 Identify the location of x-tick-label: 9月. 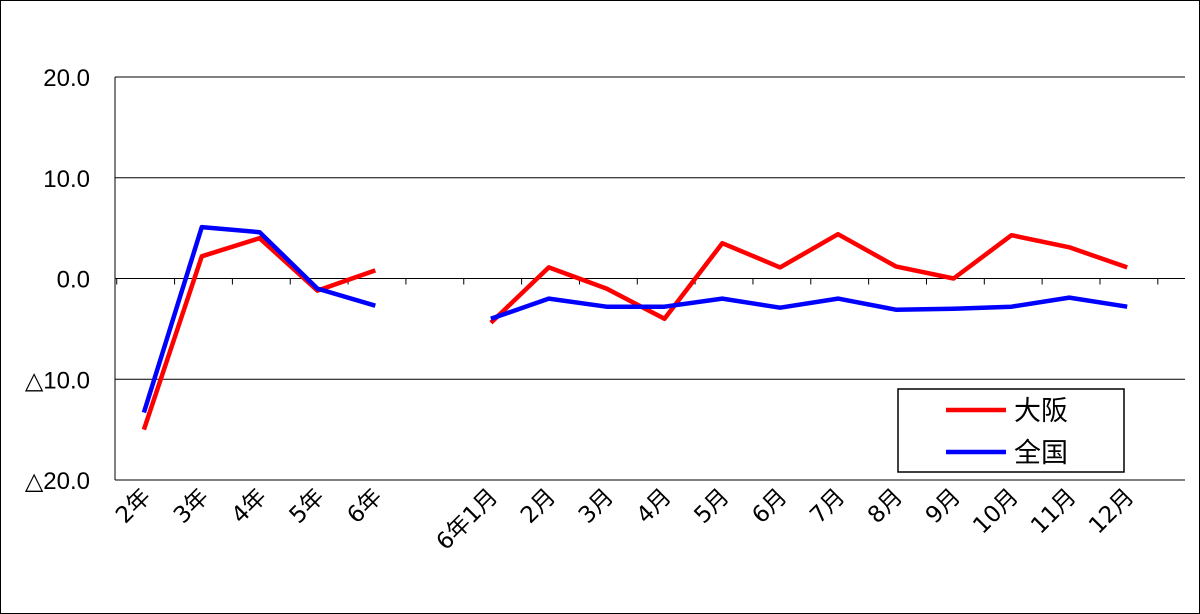
(943, 506).